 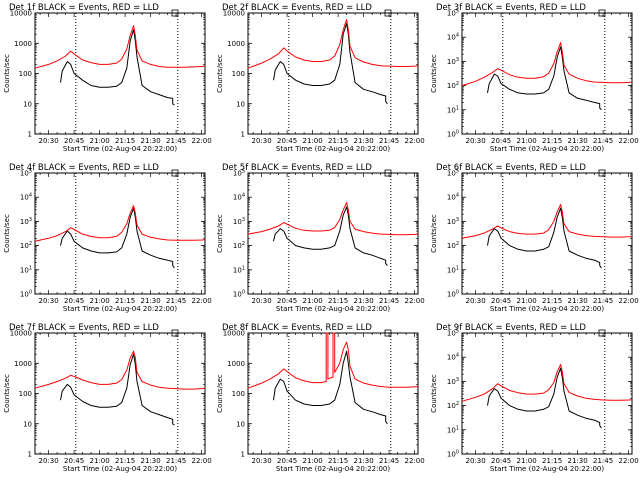 What do you see at coordinates (297, 328) in the screenshot?
I see `chart-title: Det 8f BLACK = Events, RED = LLD` at bounding box center [297, 328].